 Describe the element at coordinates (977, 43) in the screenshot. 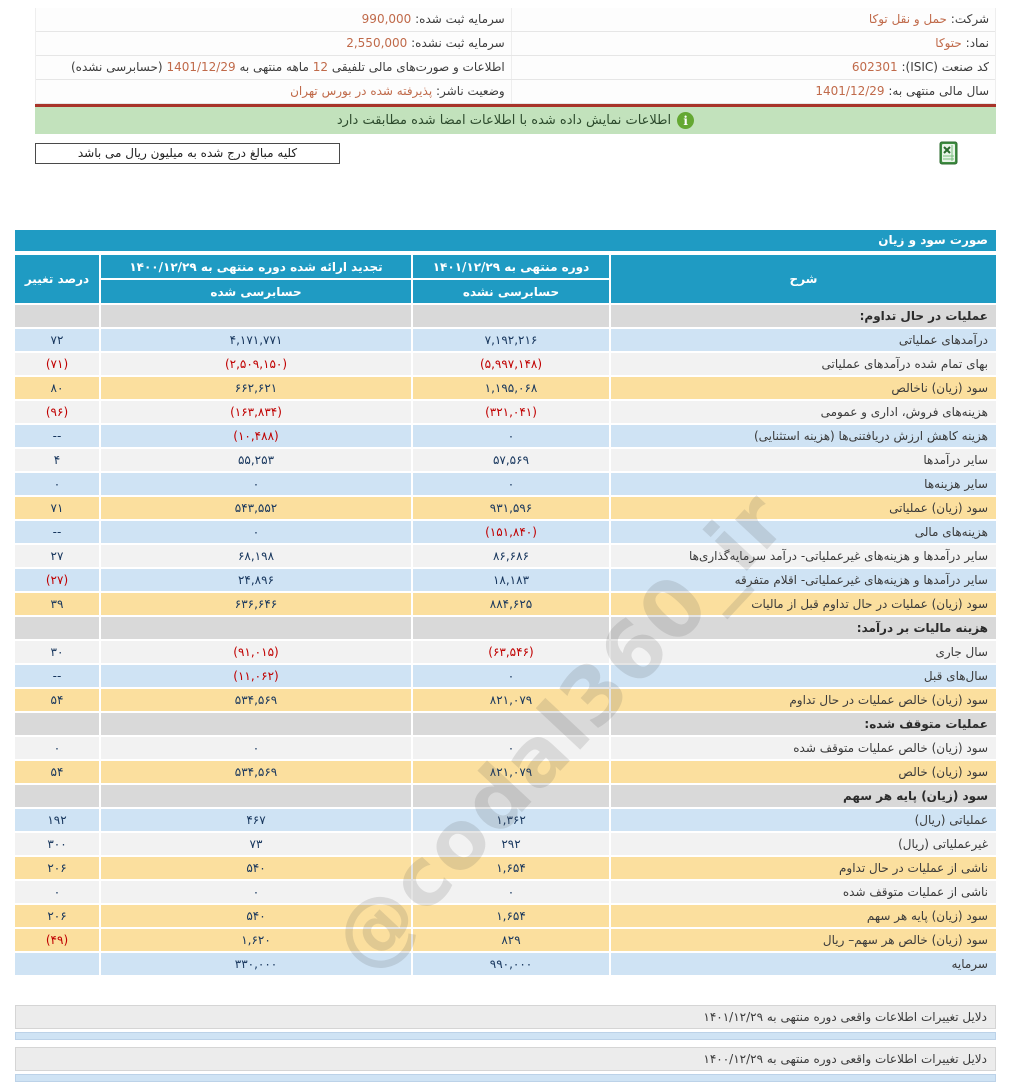

I see `symbol-label: نماد:` at that location.